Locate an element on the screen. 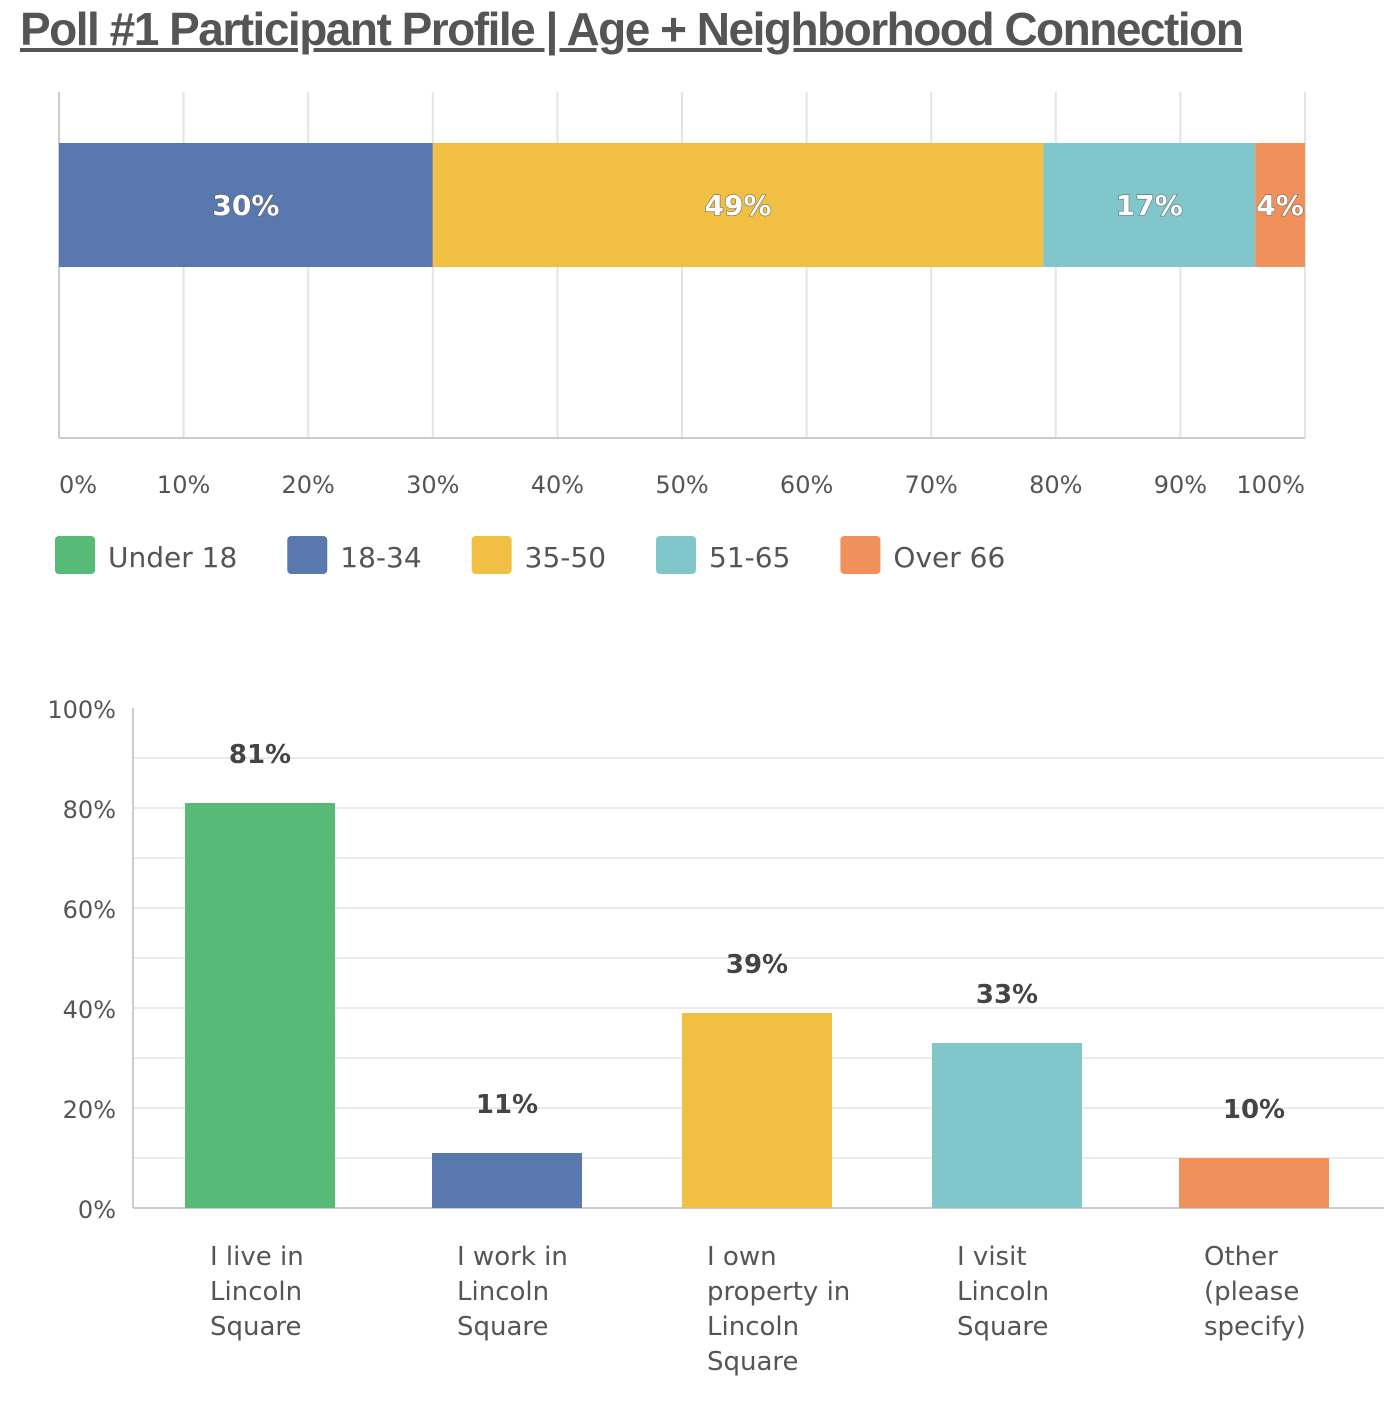 The image size is (1384, 1424). x-tick-label: 60% is located at coordinates (806, 485).